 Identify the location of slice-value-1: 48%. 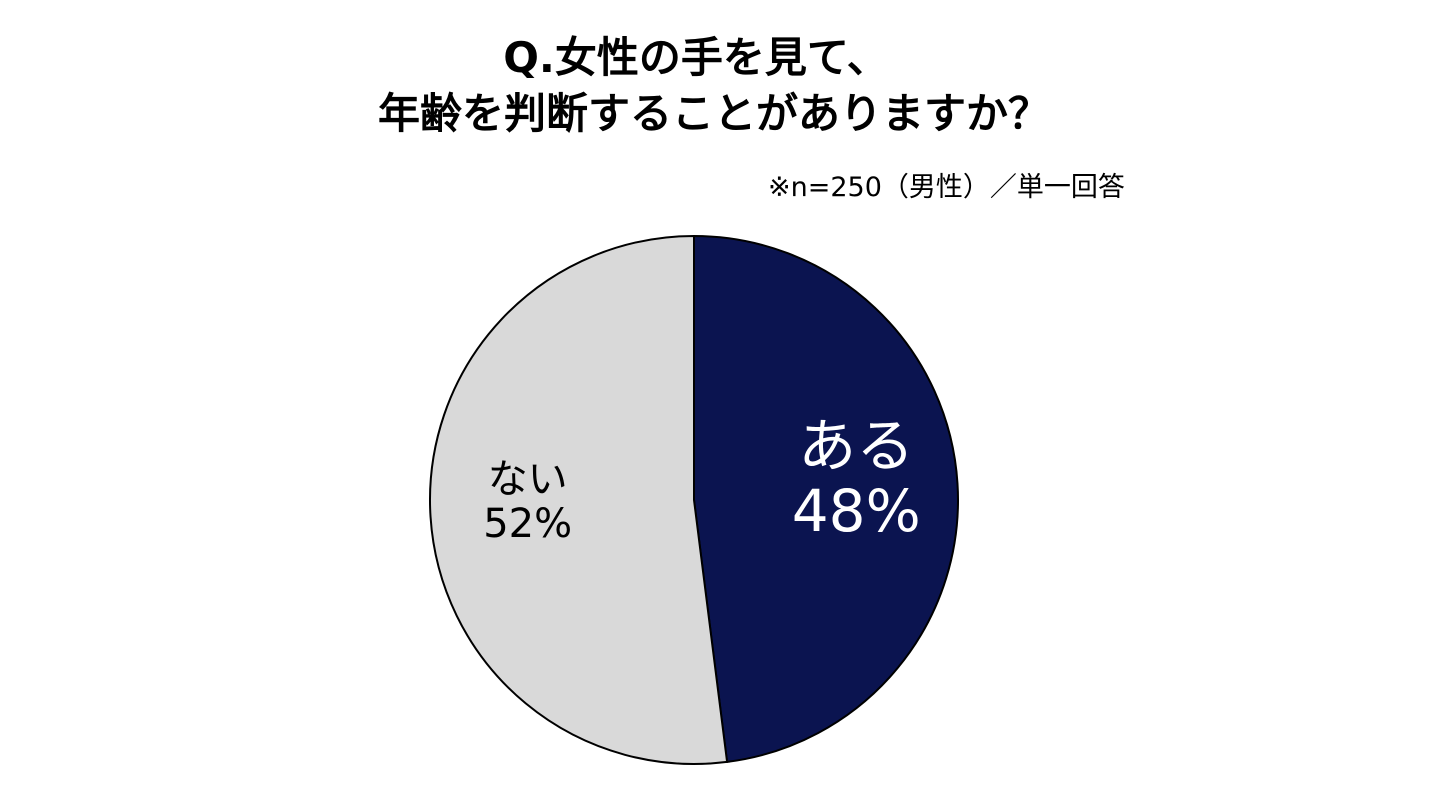
(856, 511).